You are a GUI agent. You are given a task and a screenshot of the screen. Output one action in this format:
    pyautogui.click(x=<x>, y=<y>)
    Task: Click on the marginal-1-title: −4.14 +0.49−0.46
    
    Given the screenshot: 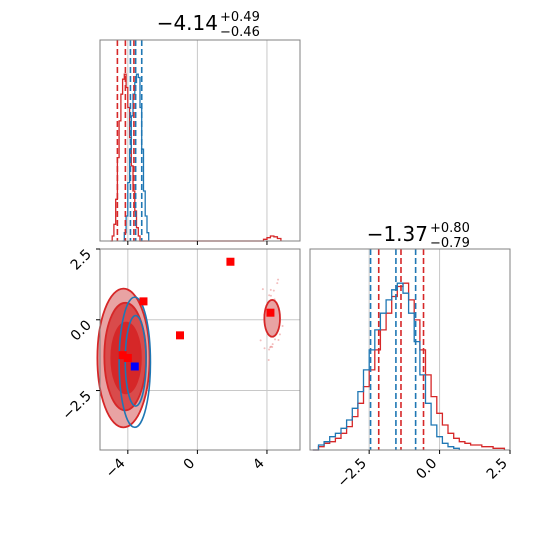 What is the action you would take?
    pyautogui.click(x=208, y=25)
    